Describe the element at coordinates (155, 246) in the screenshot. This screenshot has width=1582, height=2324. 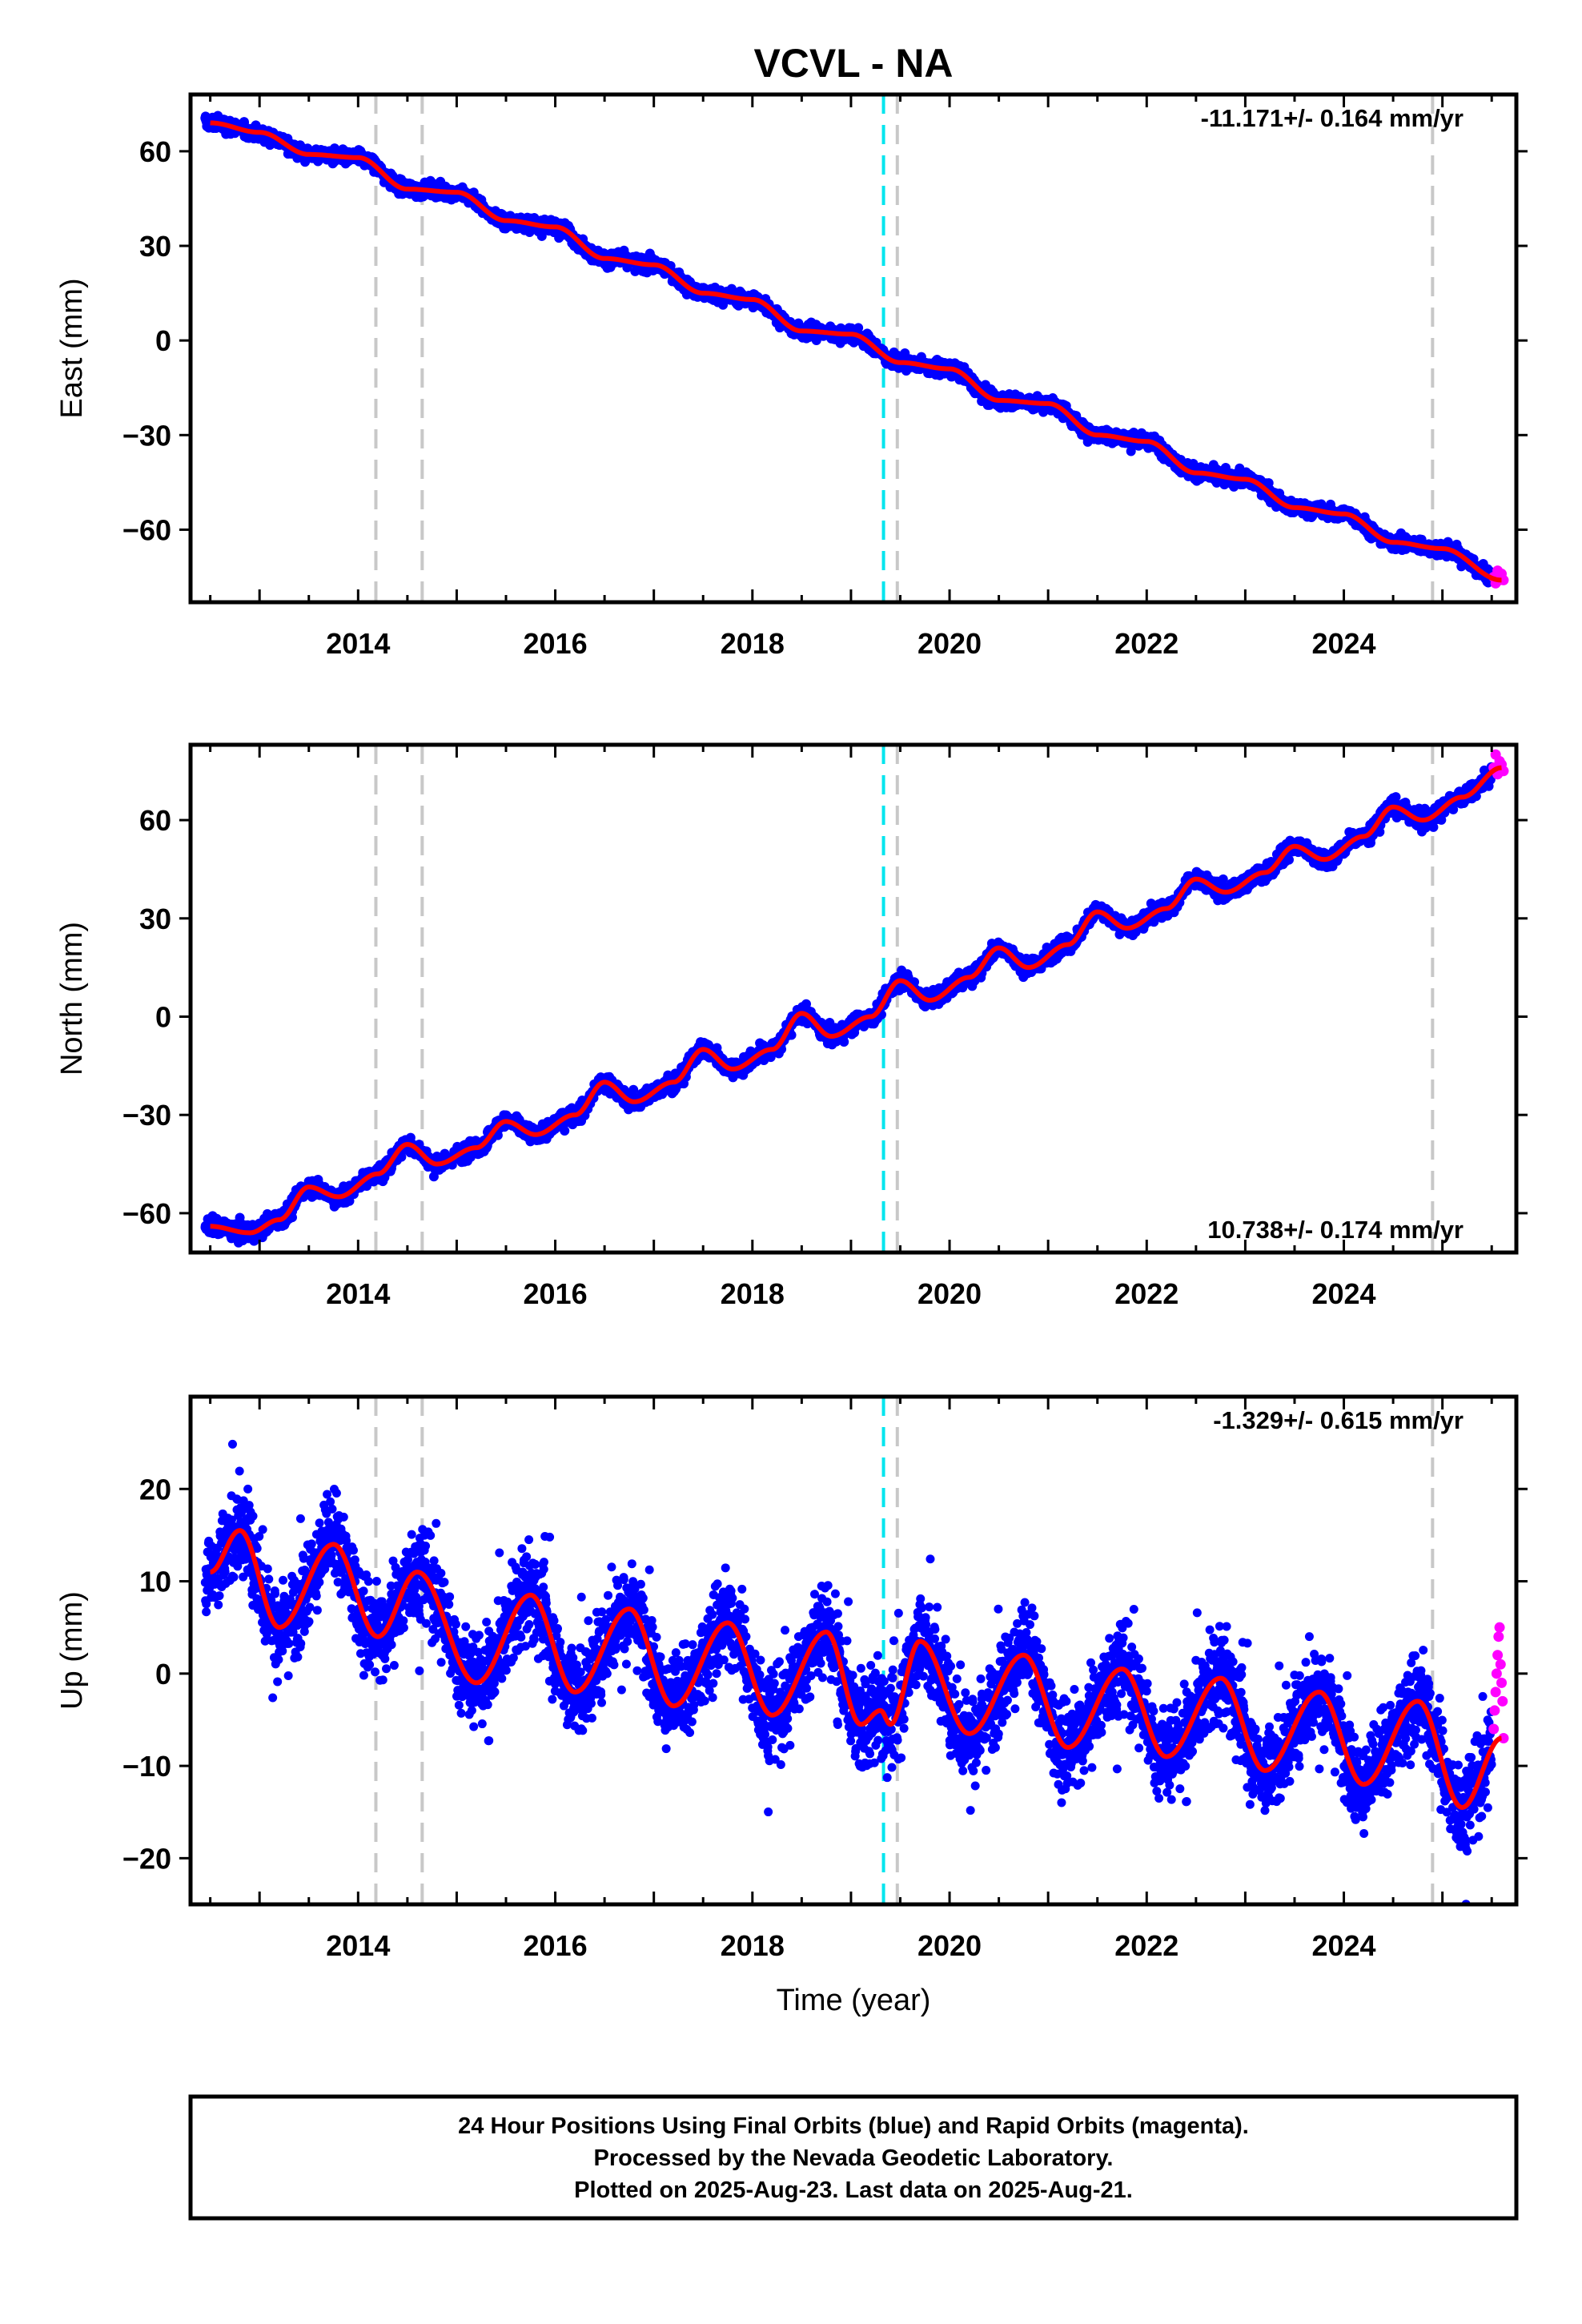
I see `east-y-tick-label-3: 30` at that location.